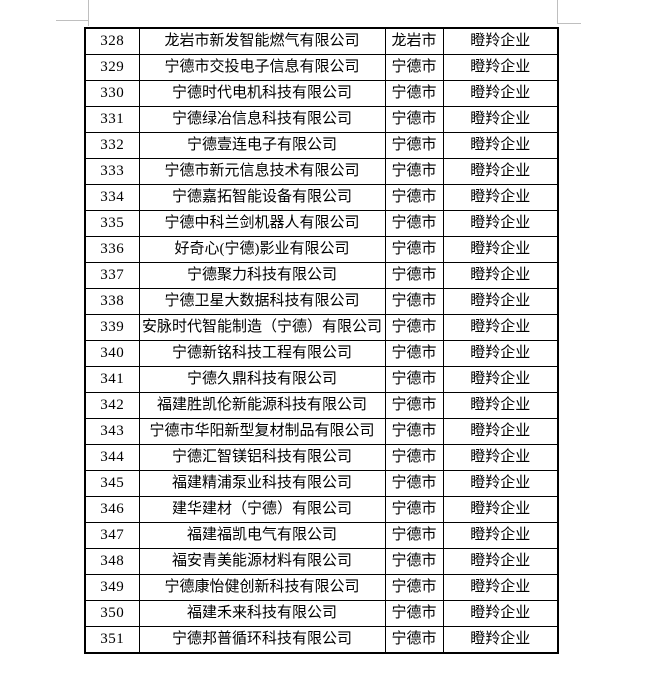 The height and width of the screenshot is (681, 648). I want to click on cell-row-number: 341, so click(112, 379).